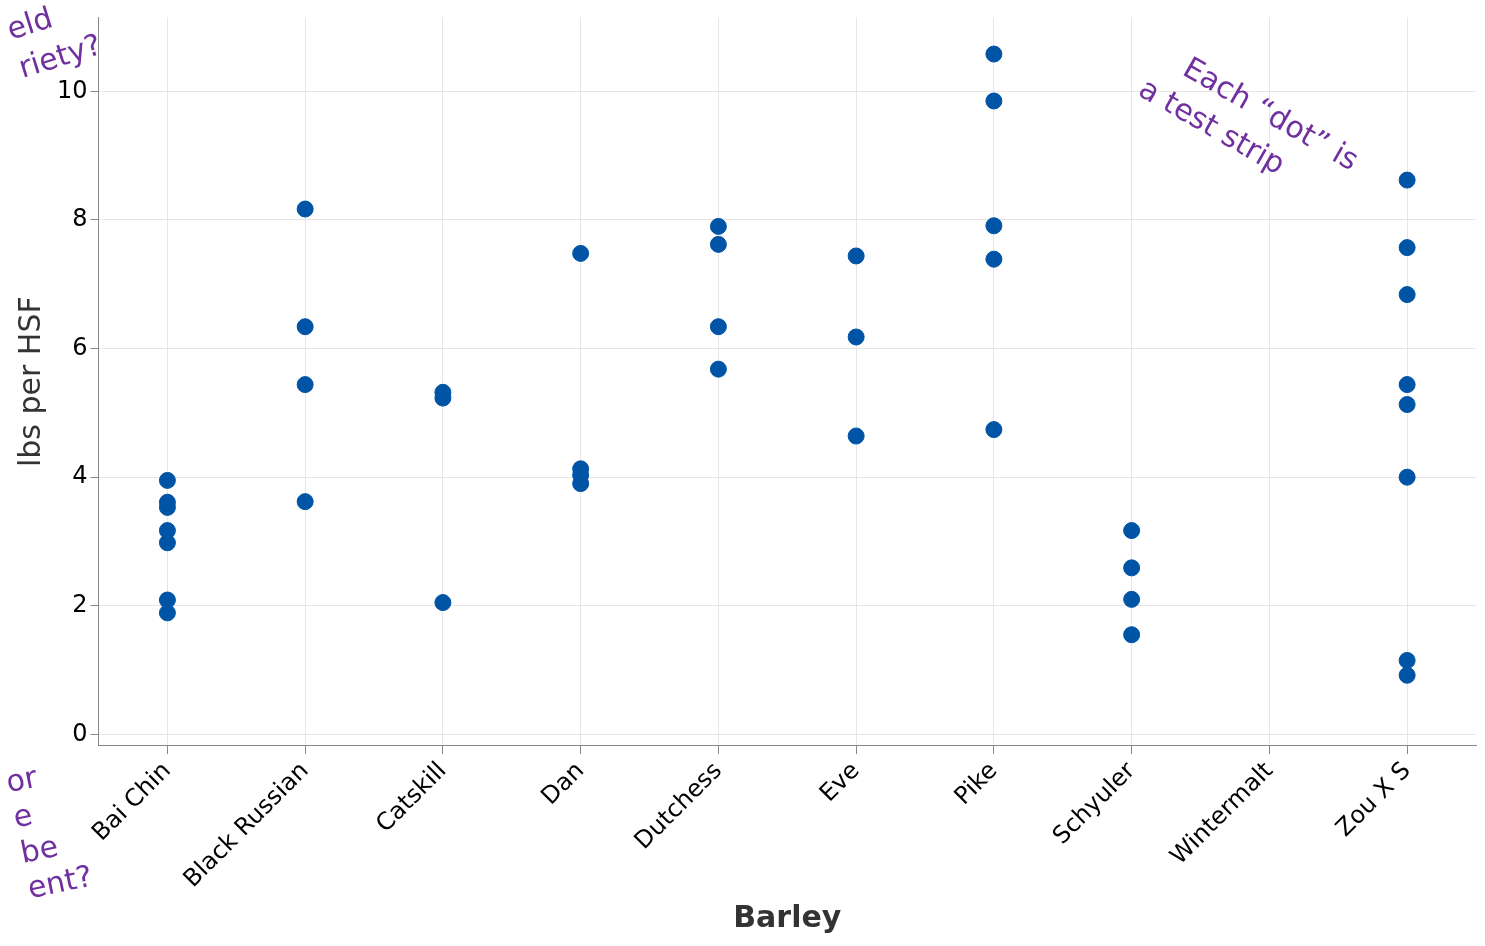  What do you see at coordinates (787, 916) in the screenshot?
I see `x-axis-title: Barley` at bounding box center [787, 916].